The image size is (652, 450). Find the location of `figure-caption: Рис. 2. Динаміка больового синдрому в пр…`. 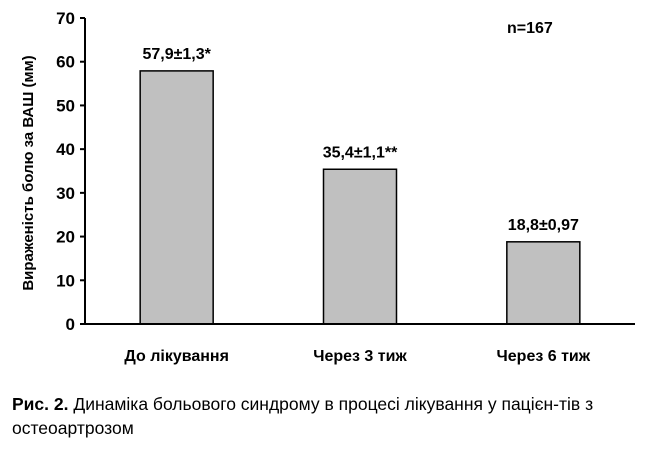

figure-caption: Рис. 2. Динаміка больового синдрому в пр… is located at coordinates (327, 416).